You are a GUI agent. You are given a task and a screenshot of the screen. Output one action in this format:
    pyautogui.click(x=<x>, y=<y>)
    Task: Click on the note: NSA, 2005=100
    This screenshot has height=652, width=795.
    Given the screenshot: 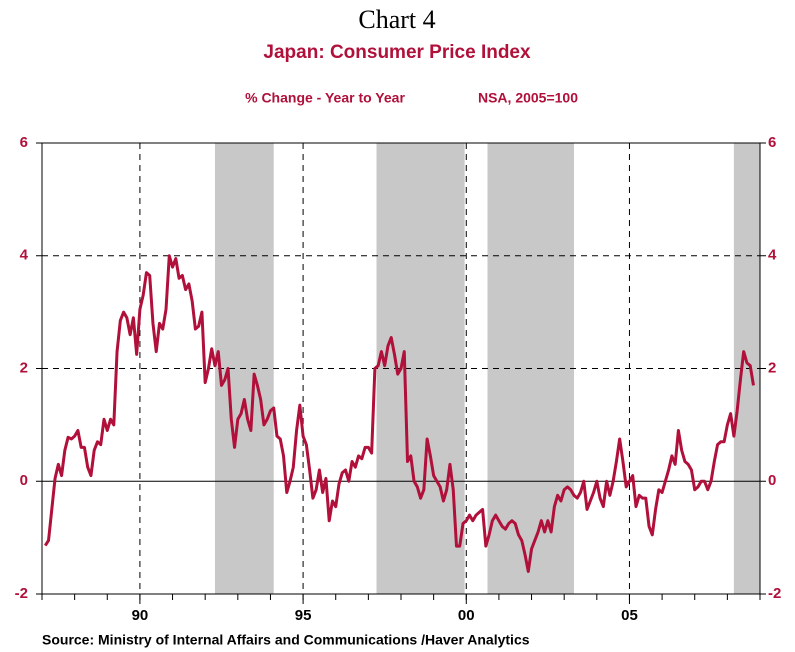 What is the action you would take?
    pyautogui.click(x=528, y=98)
    